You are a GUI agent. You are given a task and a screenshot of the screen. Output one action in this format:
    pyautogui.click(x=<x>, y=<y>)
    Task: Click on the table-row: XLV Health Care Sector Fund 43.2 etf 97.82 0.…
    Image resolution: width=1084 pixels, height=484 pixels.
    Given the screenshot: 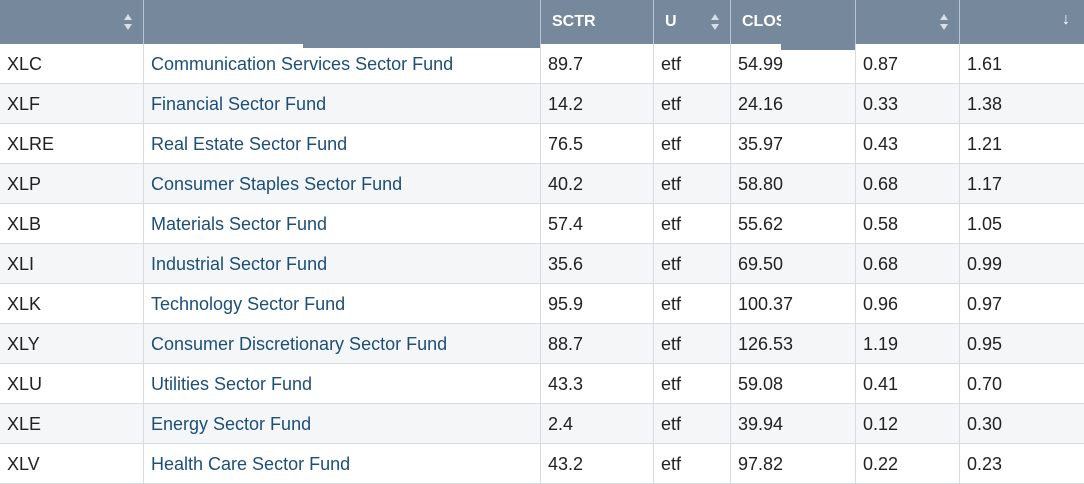 What is the action you would take?
    pyautogui.click(x=542, y=464)
    